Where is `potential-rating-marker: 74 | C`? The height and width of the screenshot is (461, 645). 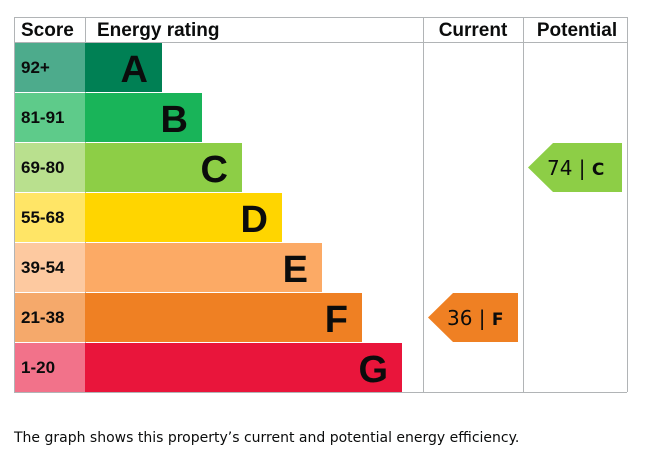
potential-rating-marker: 74 | C is located at coordinates (575, 167).